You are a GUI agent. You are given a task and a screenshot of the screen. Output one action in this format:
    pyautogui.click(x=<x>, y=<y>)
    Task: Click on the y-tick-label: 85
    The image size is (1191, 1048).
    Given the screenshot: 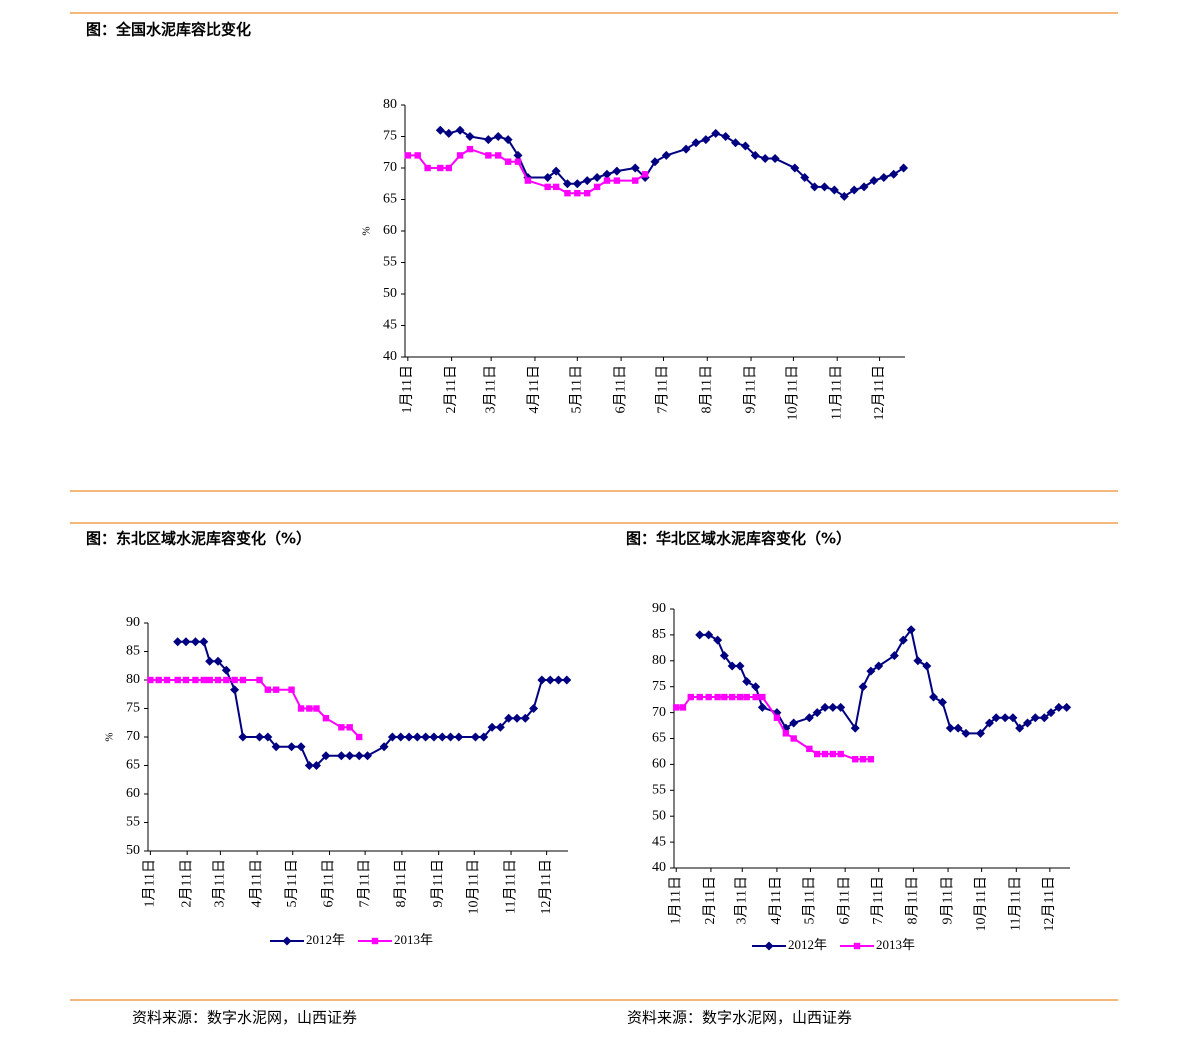 What is the action you would take?
    pyautogui.click(x=133, y=651)
    